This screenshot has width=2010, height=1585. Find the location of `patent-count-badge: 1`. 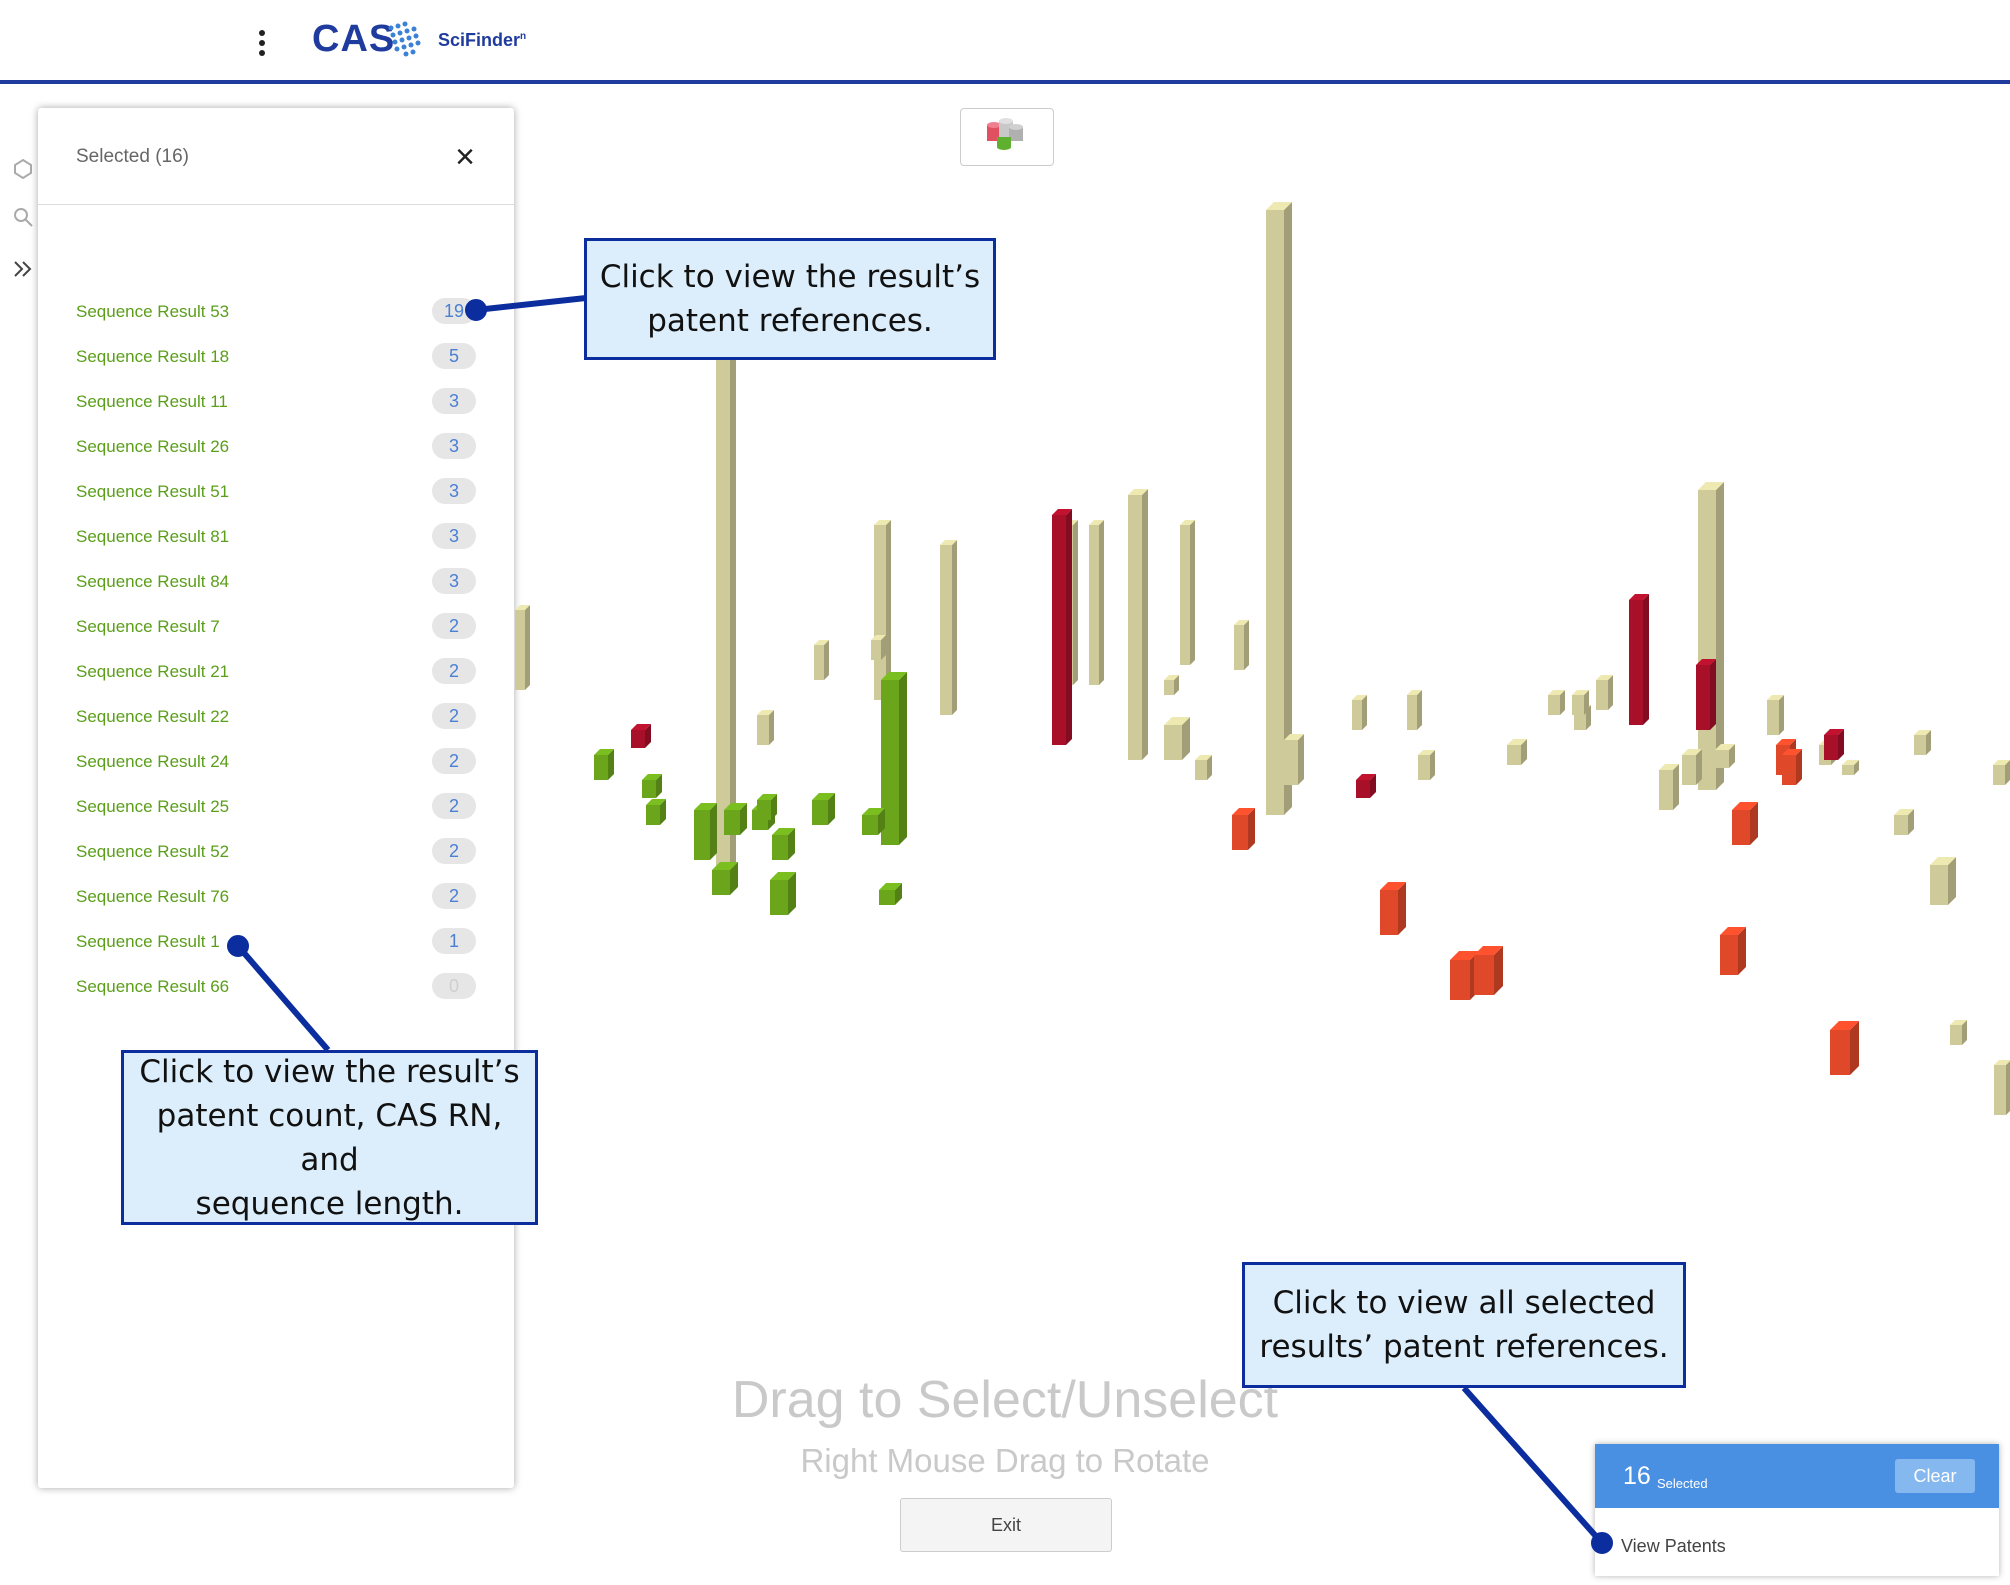

patent-count-badge: 1 is located at coordinates (454, 941).